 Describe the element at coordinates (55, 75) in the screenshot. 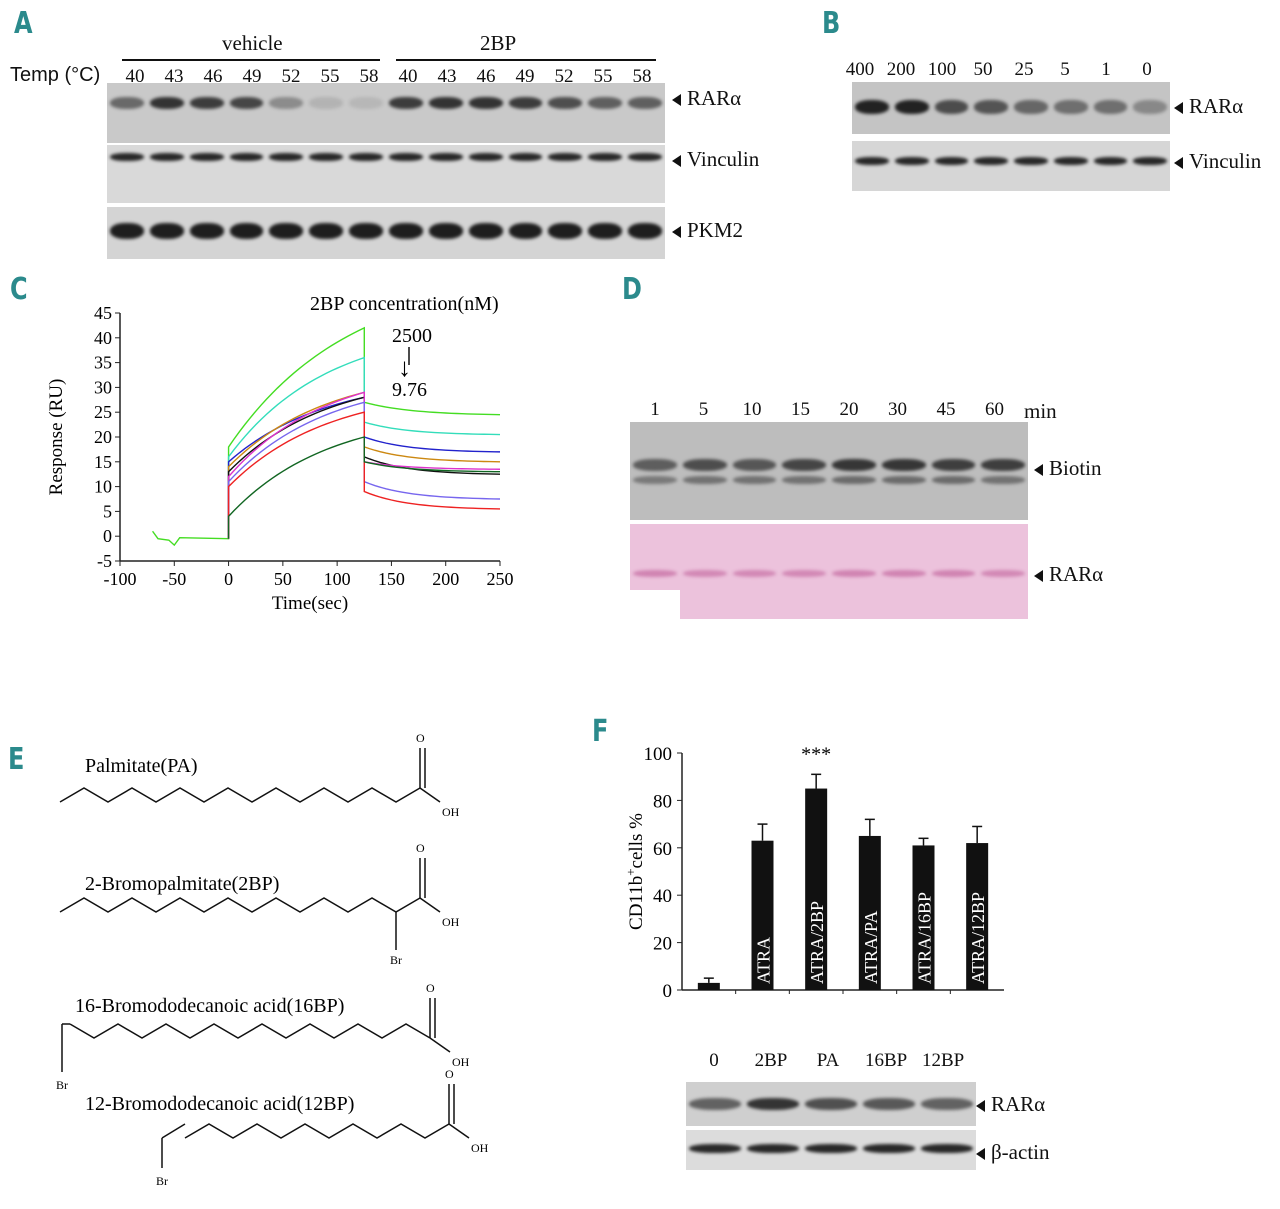

I see `temp-axis-label: Temp (°C)` at that location.